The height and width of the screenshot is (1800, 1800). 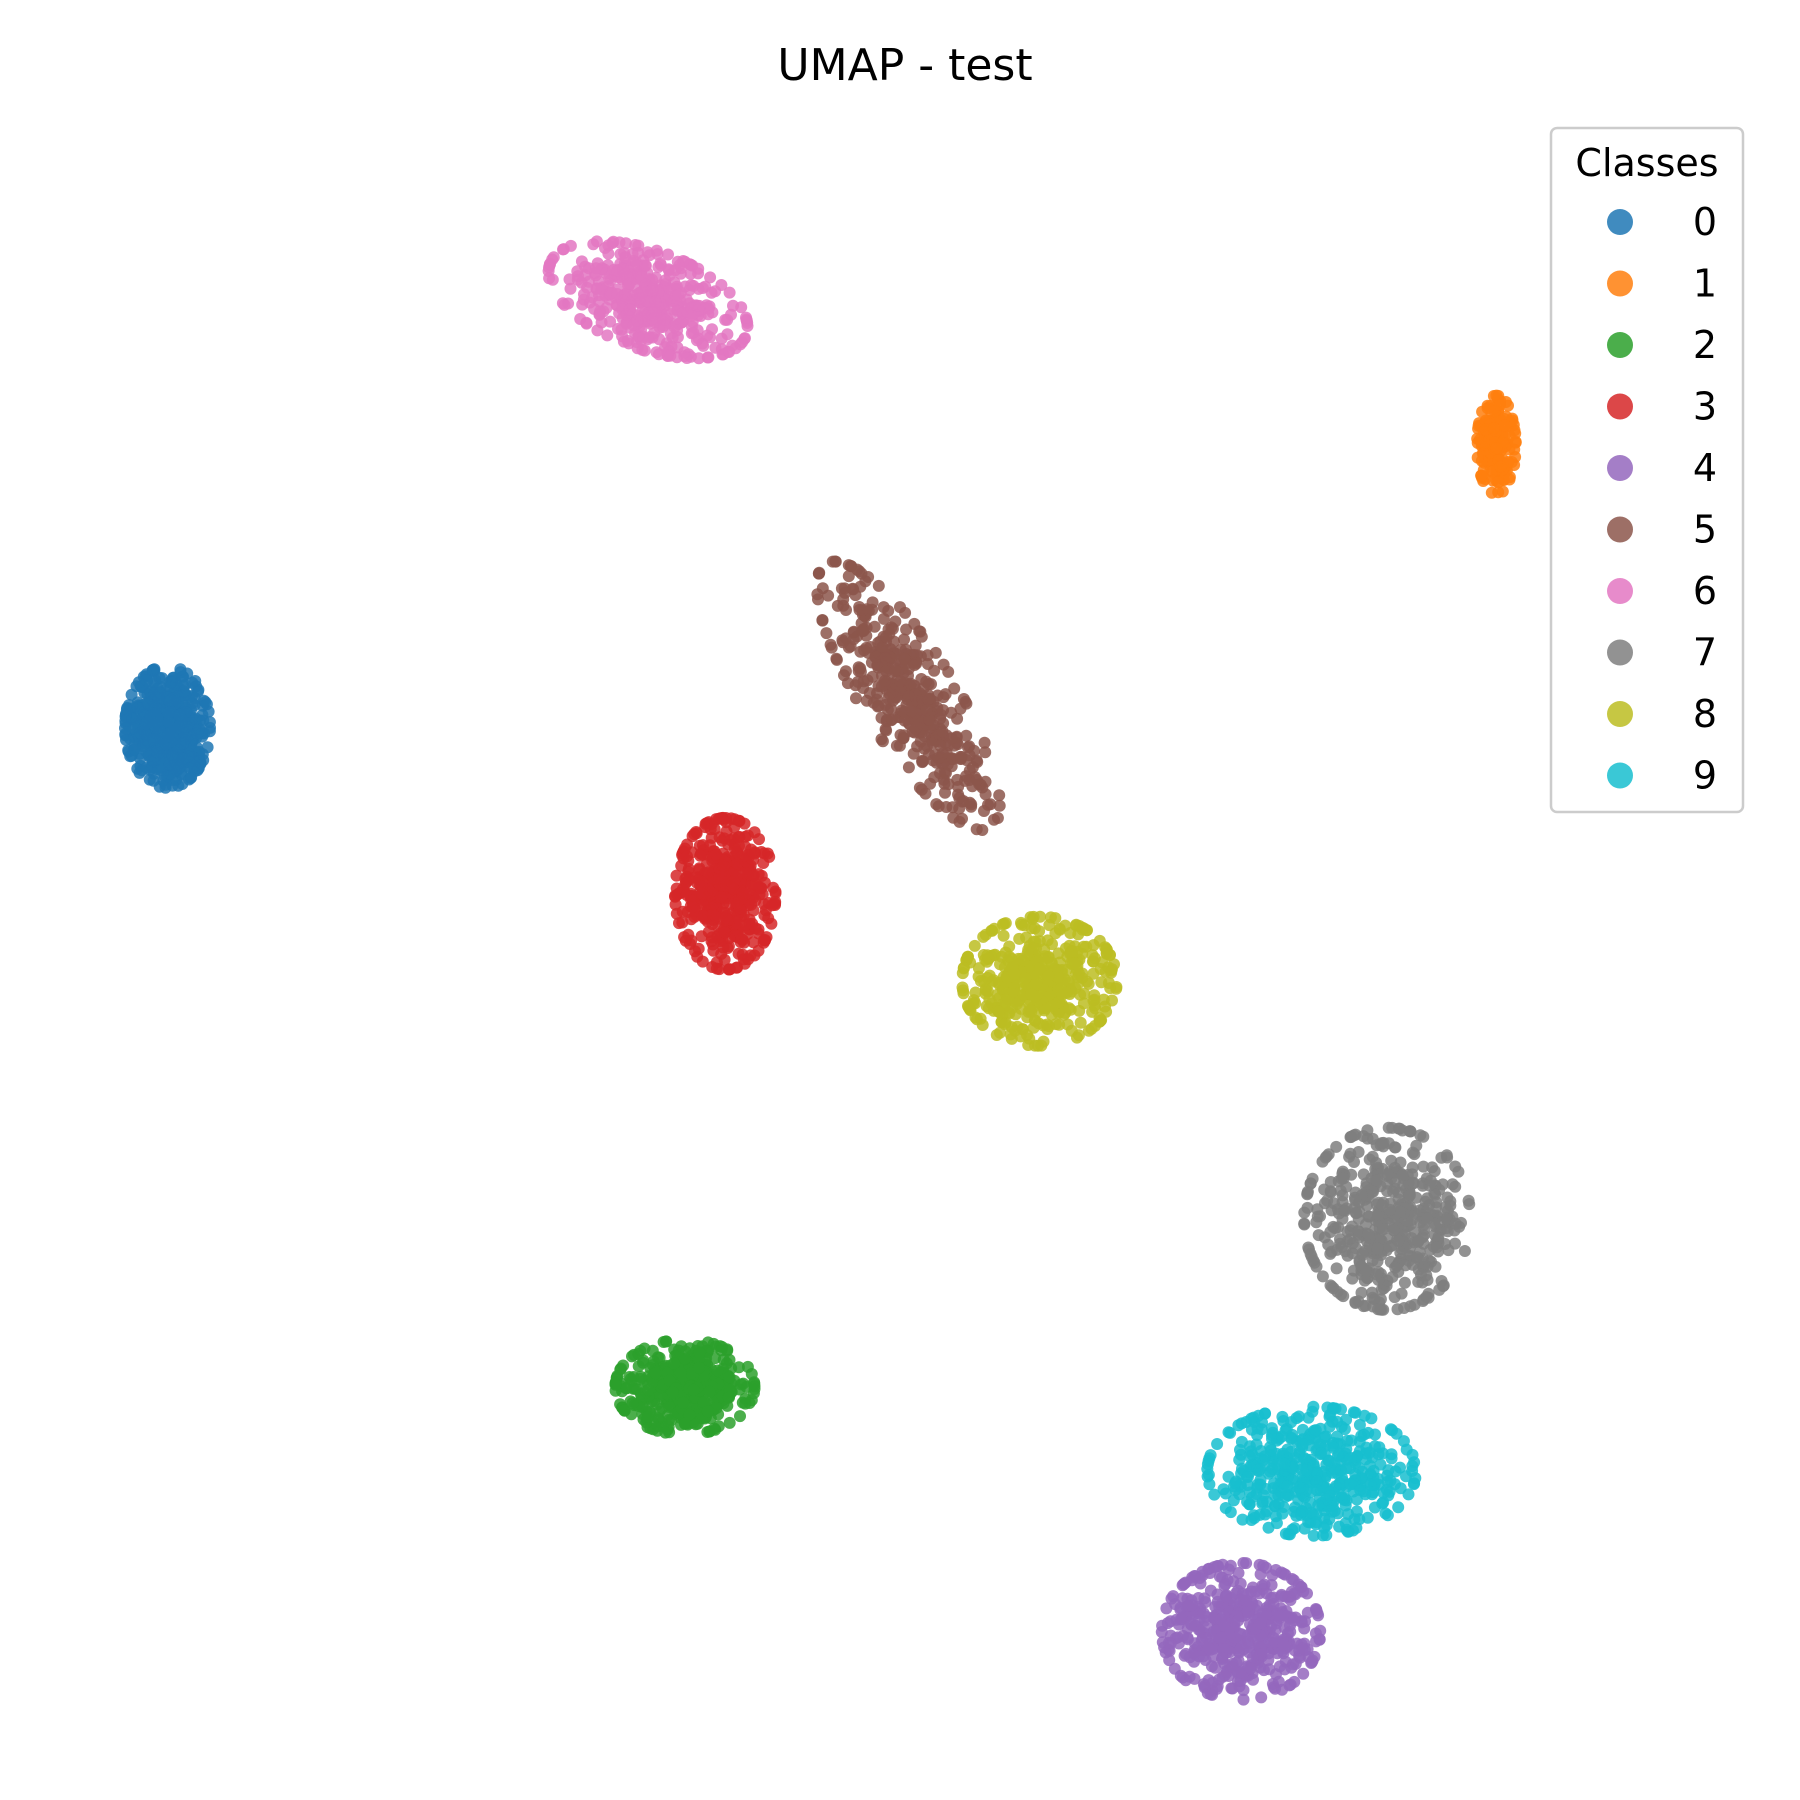 I want to click on legend-item-9: 9, so click(x=1662, y=776).